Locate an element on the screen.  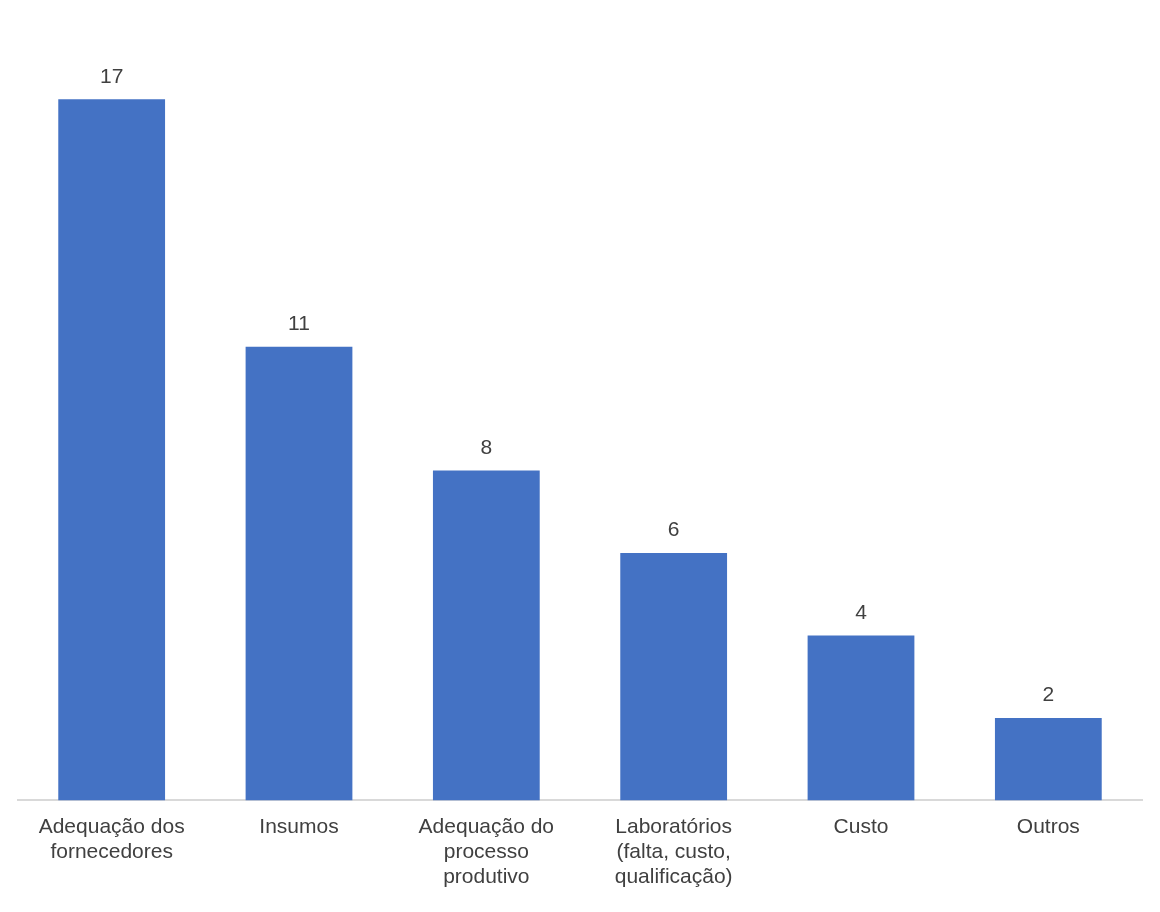
x-tick-label: Adequação do processo produtivo is located at coordinates (486, 850).